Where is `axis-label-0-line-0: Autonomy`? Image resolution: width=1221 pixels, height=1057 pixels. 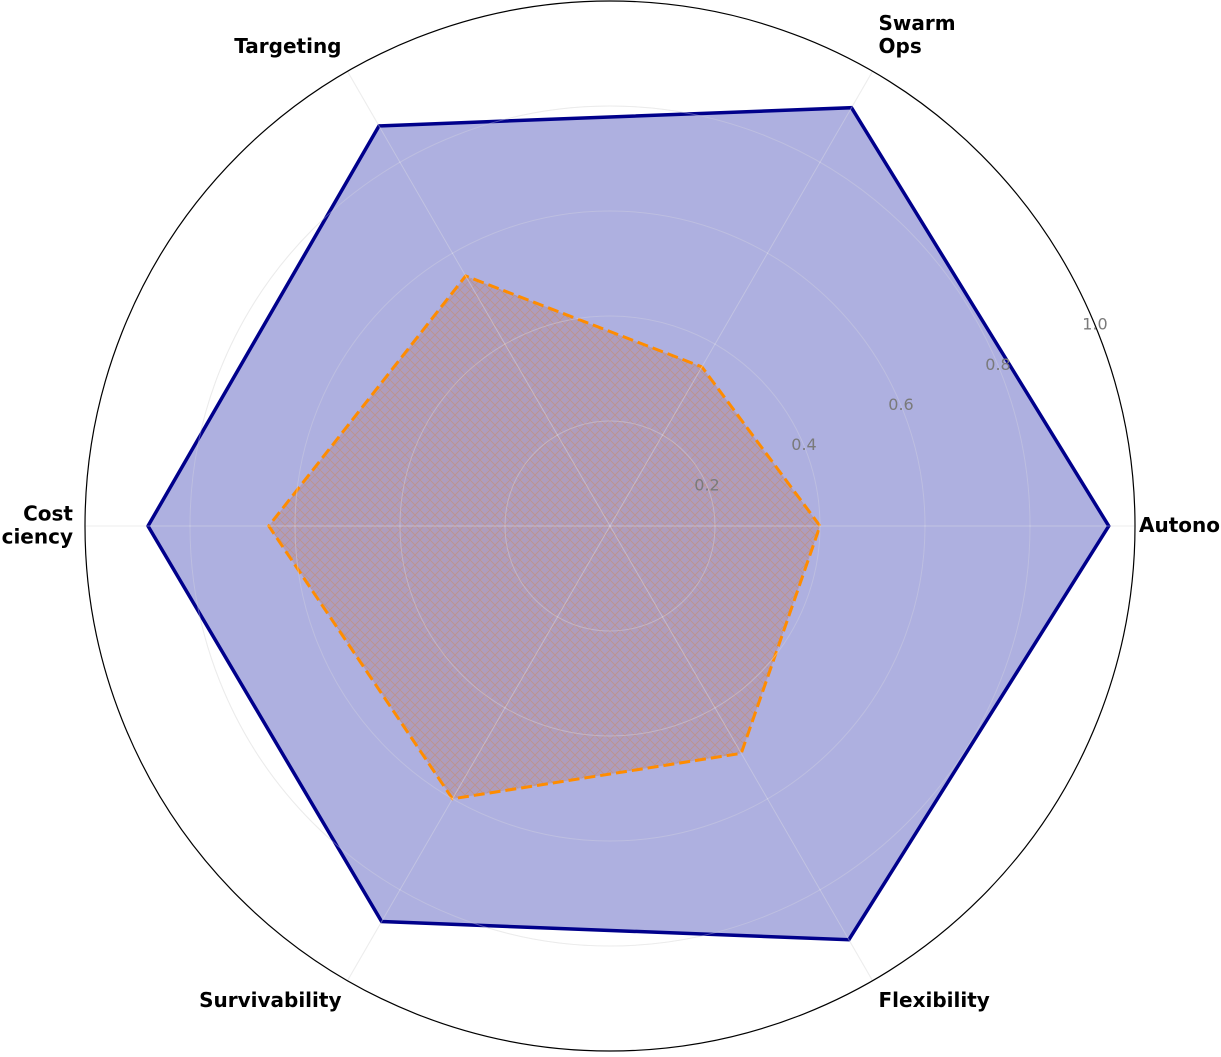
axis-label-0-line-0: Autonomy is located at coordinates (1180, 525).